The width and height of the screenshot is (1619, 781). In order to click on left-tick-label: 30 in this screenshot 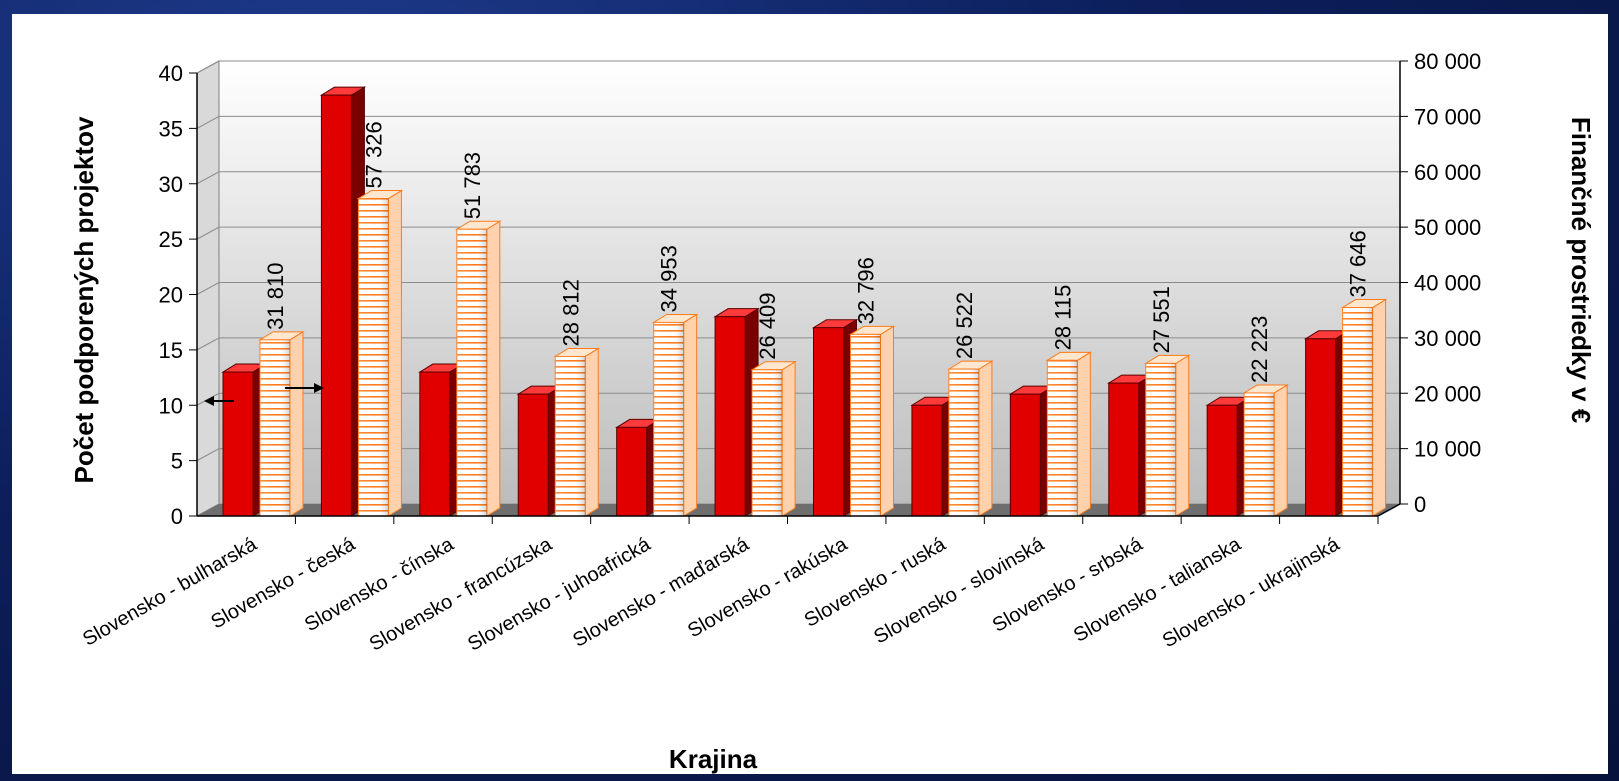, I will do `click(171, 184)`.